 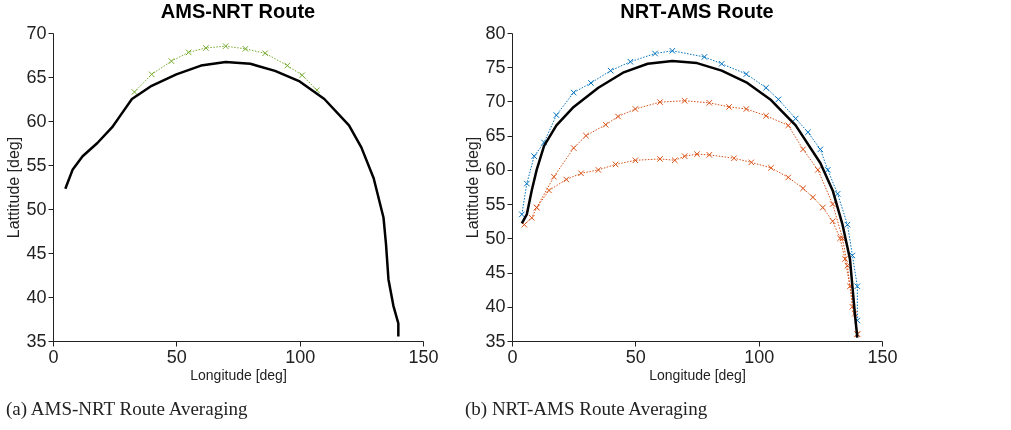 What do you see at coordinates (586, 409) in the screenshot?
I see `text: (b) NRT-AMS Route Averaging` at bounding box center [586, 409].